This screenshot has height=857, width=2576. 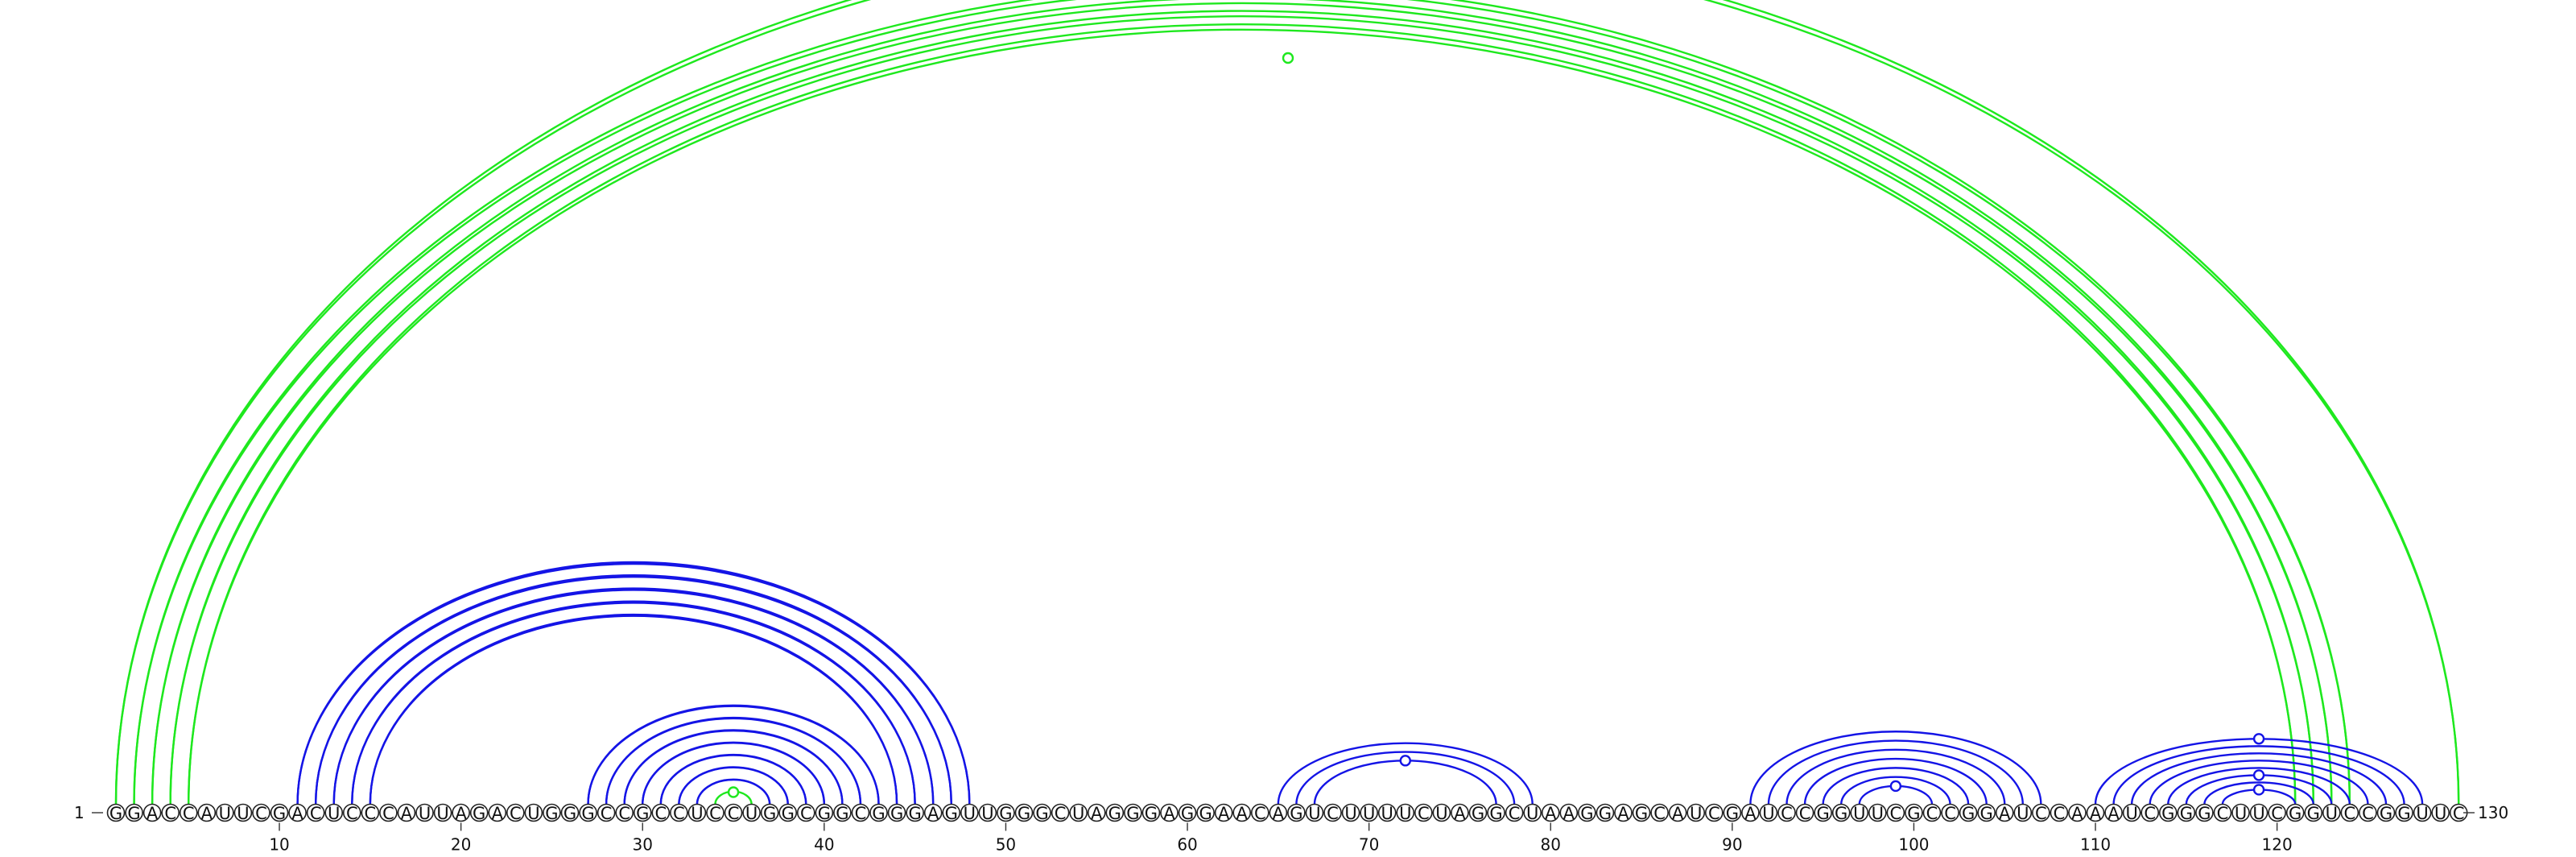 What do you see at coordinates (1913, 845) in the screenshot?
I see `tick-label: 100` at bounding box center [1913, 845].